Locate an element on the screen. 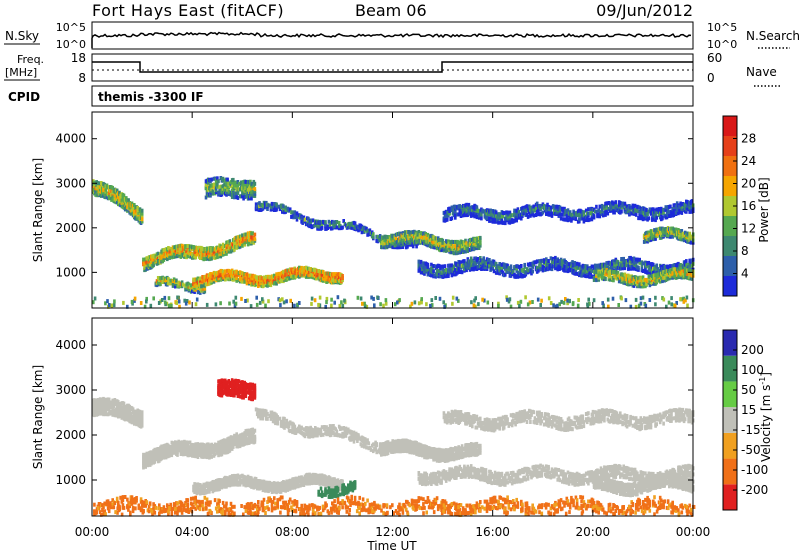  colorbar-swatch is located at coordinates (730, 266).